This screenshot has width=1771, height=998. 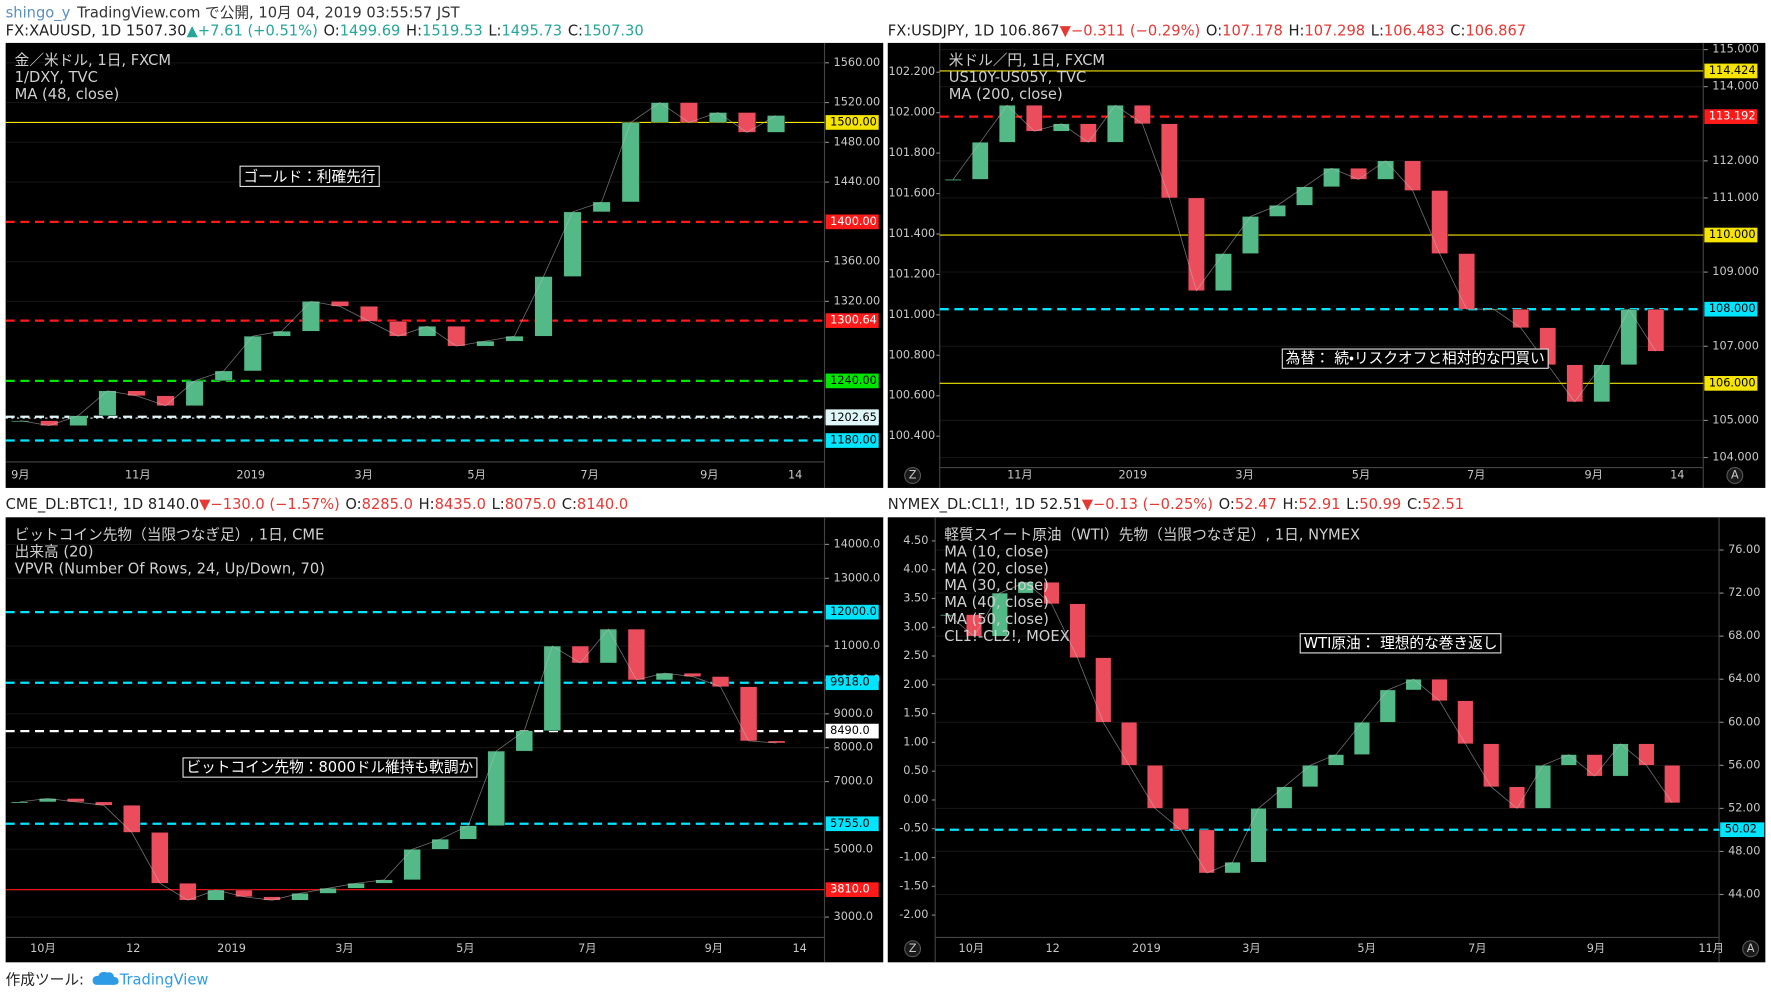 What do you see at coordinates (853, 713) in the screenshot?
I see `y-tick-label: 9000.0` at bounding box center [853, 713].